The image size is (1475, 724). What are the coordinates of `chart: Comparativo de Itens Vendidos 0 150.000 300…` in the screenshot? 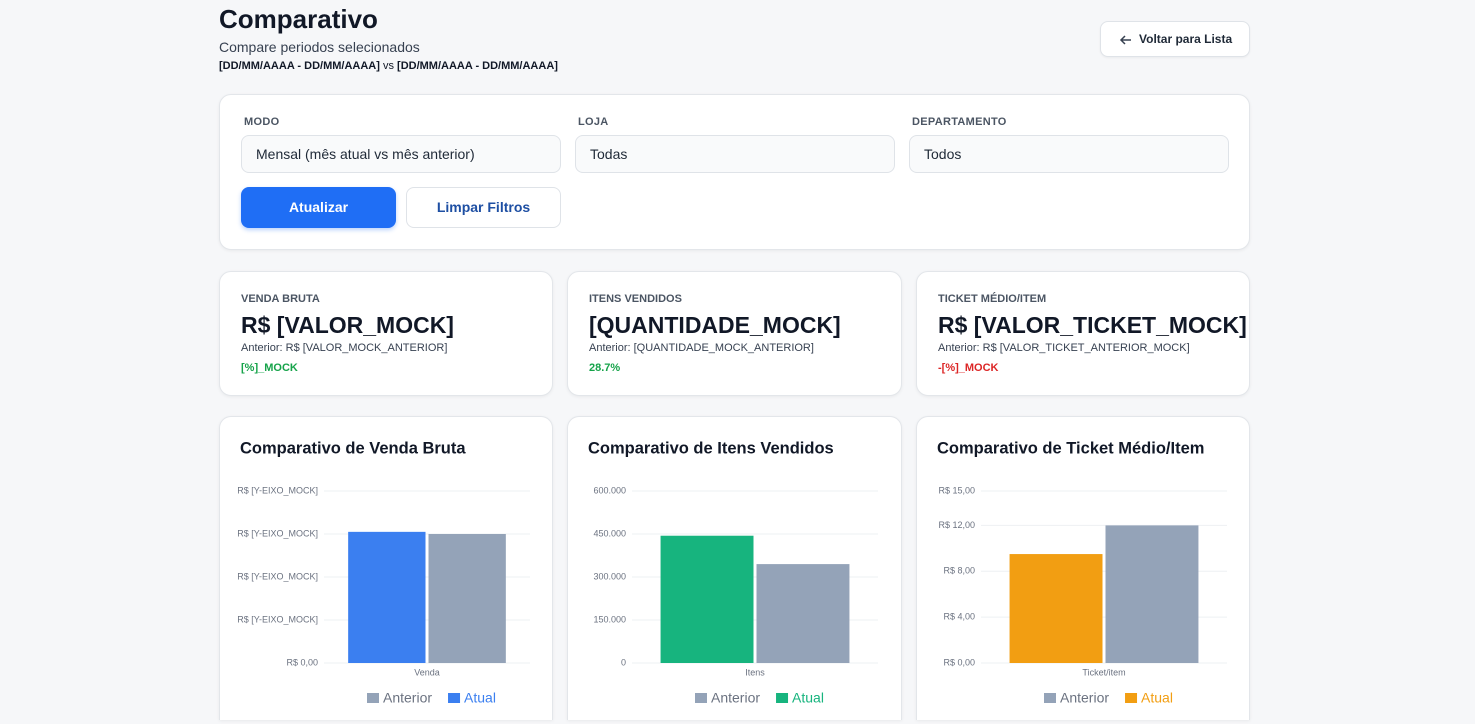 It's located at (733, 572).